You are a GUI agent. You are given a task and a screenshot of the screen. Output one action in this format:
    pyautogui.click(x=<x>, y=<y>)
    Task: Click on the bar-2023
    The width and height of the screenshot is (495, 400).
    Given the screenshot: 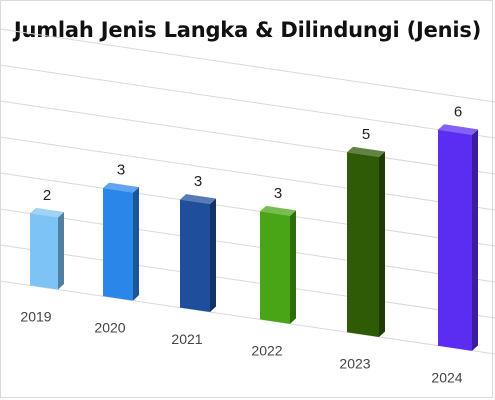 What is the action you would take?
    pyautogui.click(x=366, y=242)
    